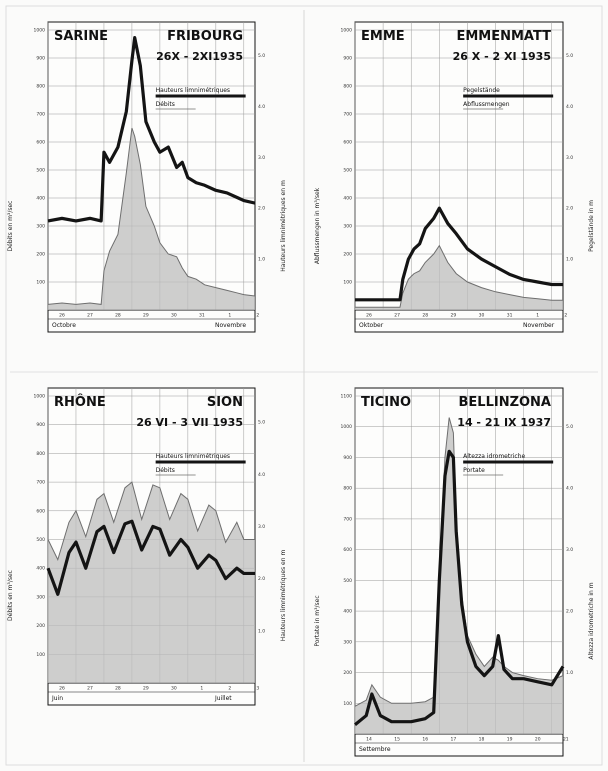  What do you see at coordinates (317, 225) in the screenshot?
I see `y-left-axis-label: Abflussmengen in m³/sek` at bounding box center [317, 225].